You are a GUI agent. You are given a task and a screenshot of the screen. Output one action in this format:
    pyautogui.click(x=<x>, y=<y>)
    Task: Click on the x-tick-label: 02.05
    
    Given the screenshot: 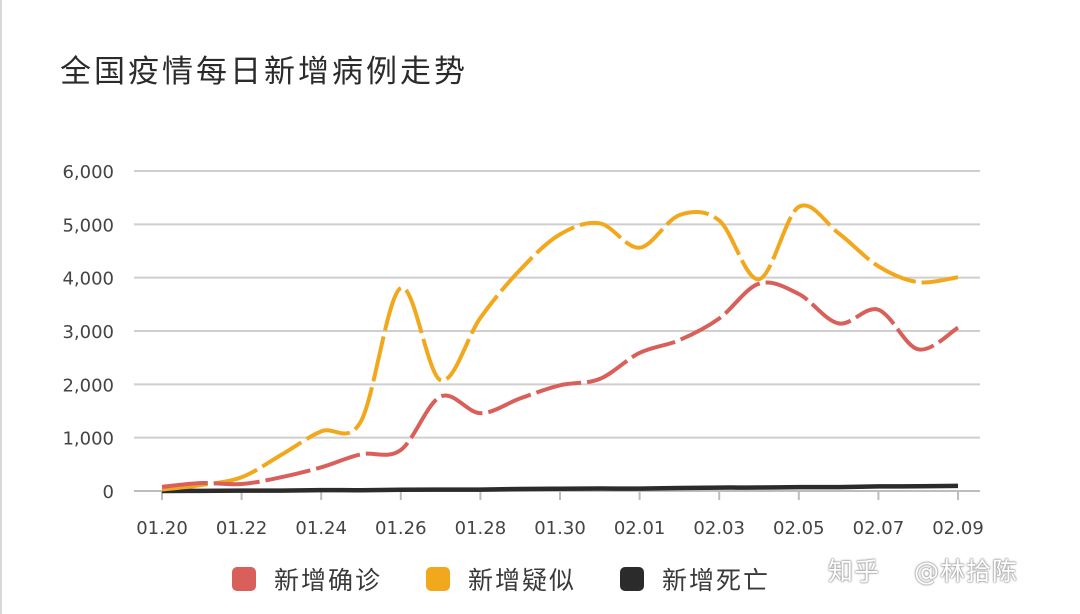 What is the action you would take?
    pyautogui.click(x=799, y=528)
    